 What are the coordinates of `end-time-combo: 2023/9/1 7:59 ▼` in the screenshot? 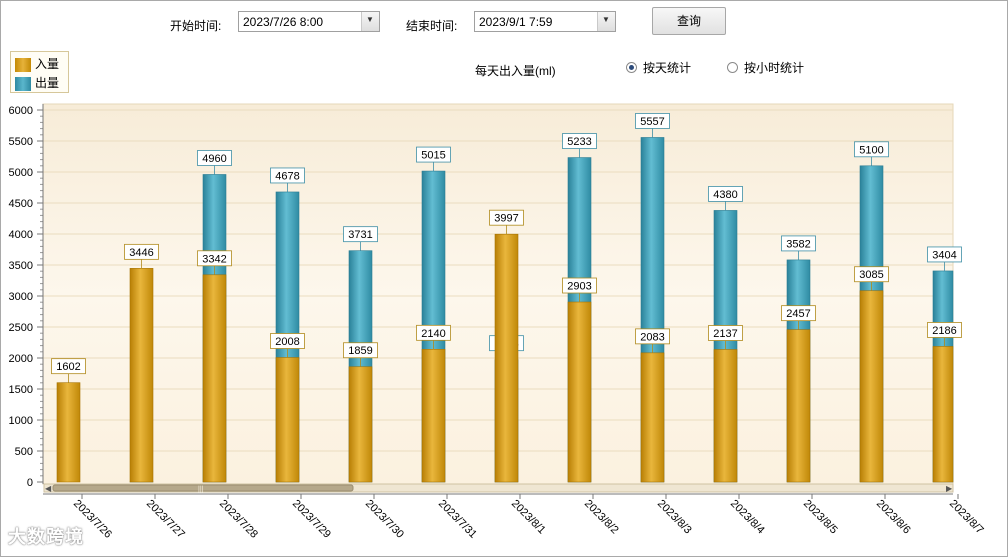 It's located at (545, 21).